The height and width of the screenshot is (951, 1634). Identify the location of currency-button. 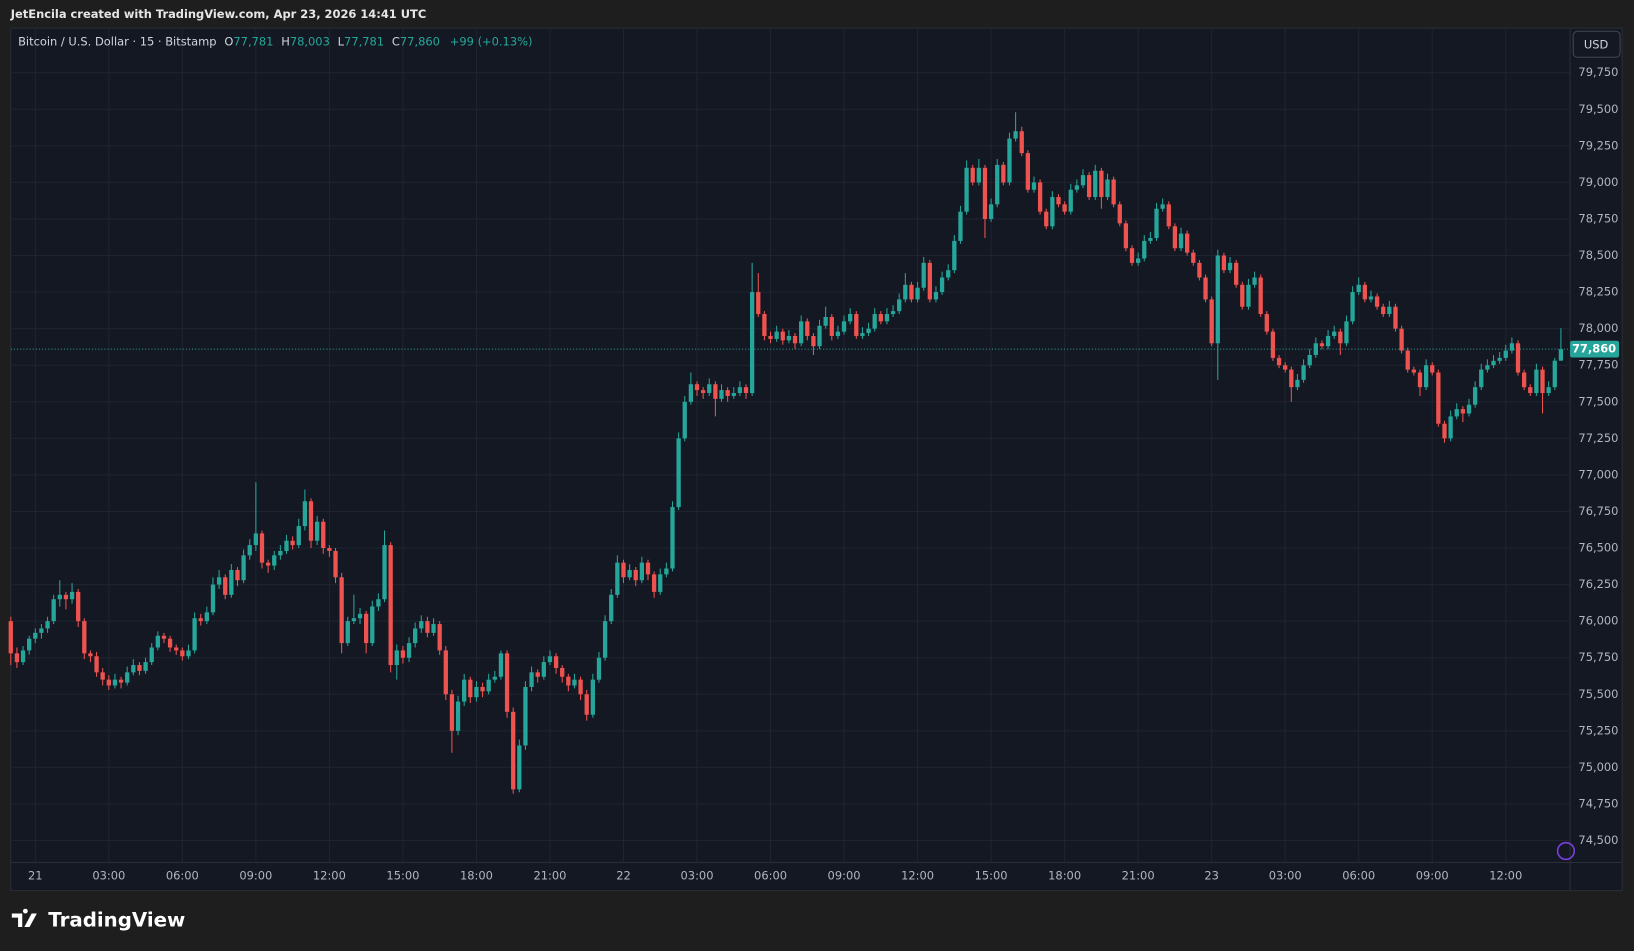
(1596, 44).